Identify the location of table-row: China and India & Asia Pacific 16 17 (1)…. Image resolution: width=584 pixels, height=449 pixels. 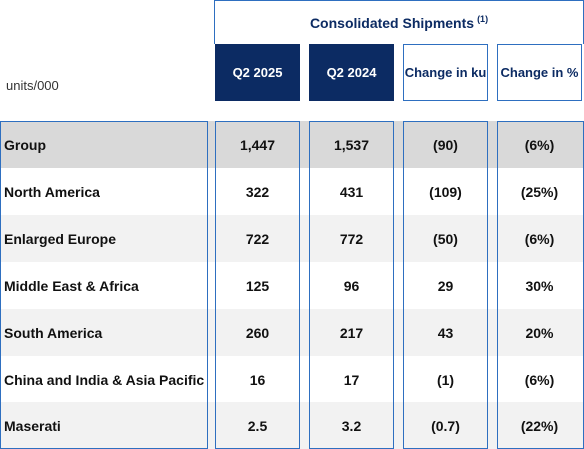
(292, 379).